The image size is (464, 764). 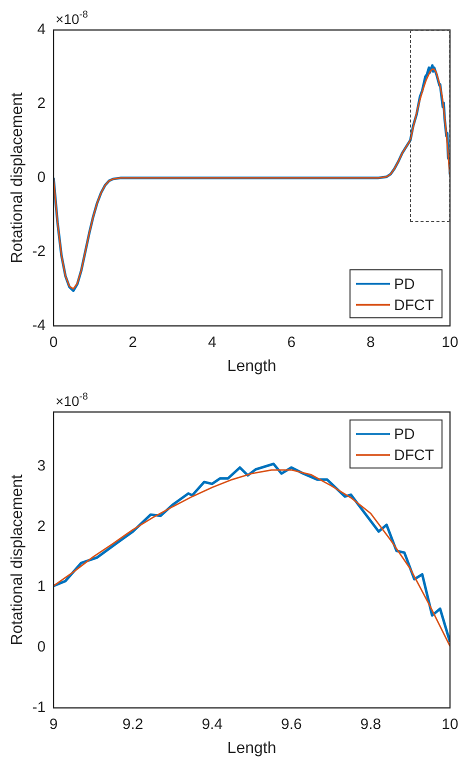 What do you see at coordinates (41, 465) in the screenshot?
I see `y-tick-label: 3` at bounding box center [41, 465].